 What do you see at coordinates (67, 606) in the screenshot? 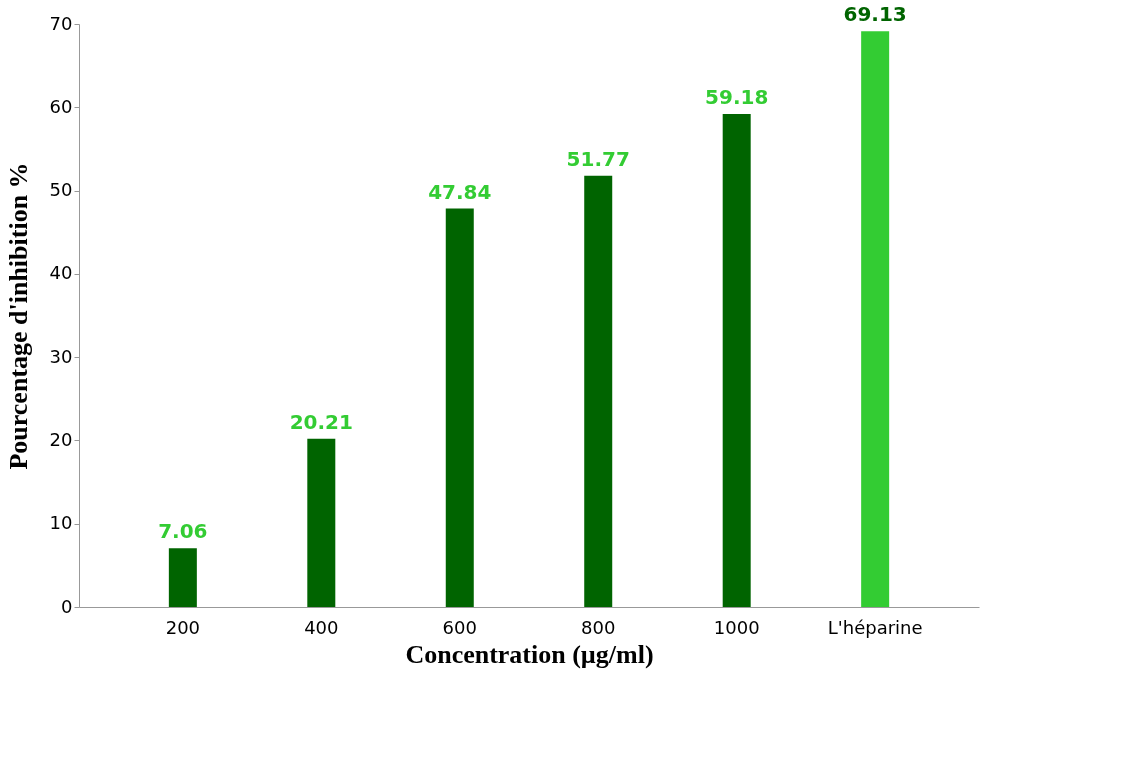
I see `y-tick-label: 0` at bounding box center [67, 606].